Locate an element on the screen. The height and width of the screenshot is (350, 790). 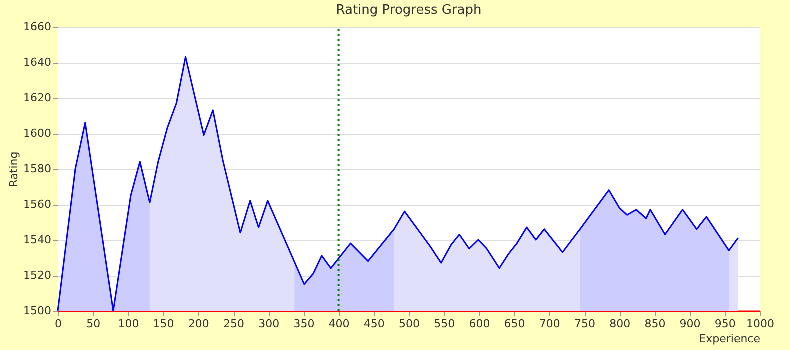
x-tick-label: 700 is located at coordinates (549, 324).